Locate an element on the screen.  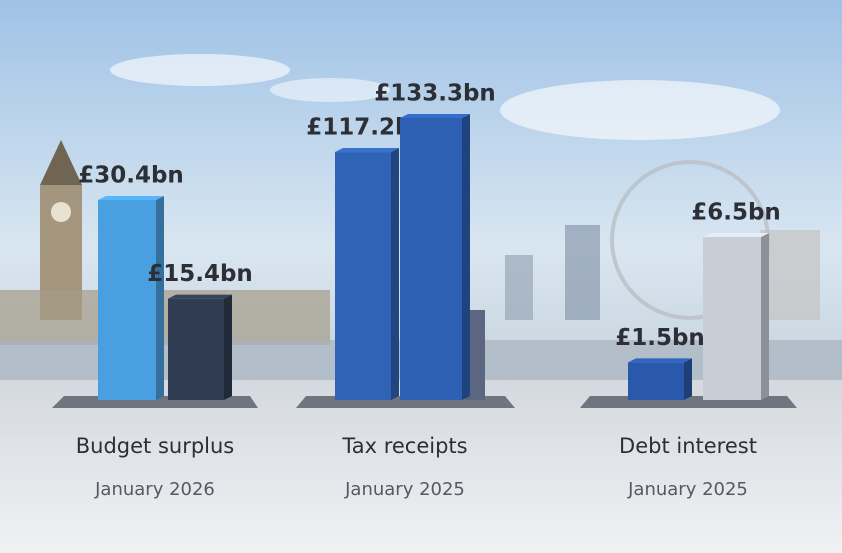
value-label: £30.4bn is located at coordinates (131, 176).